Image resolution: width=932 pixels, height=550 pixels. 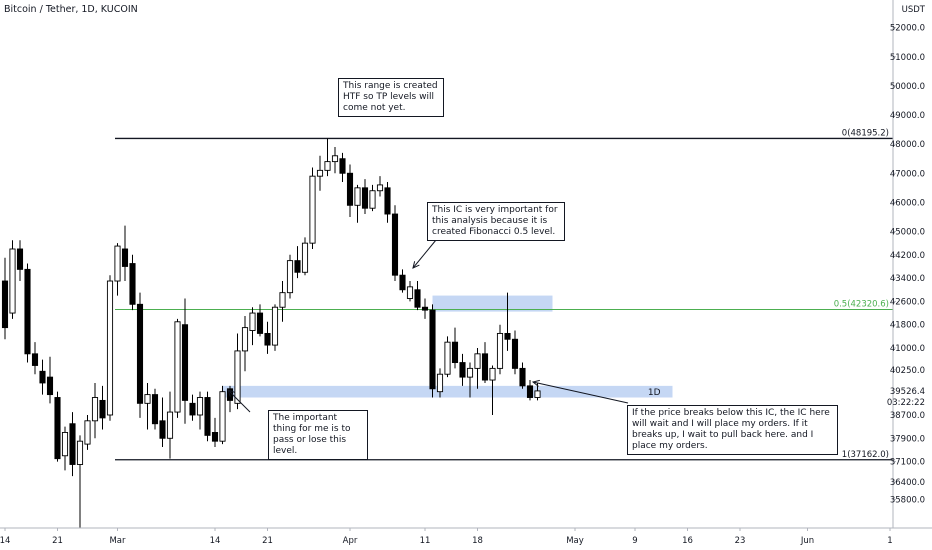 What do you see at coordinates (807, 541) in the screenshot?
I see `time-tick-label: Jun` at bounding box center [807, 541].